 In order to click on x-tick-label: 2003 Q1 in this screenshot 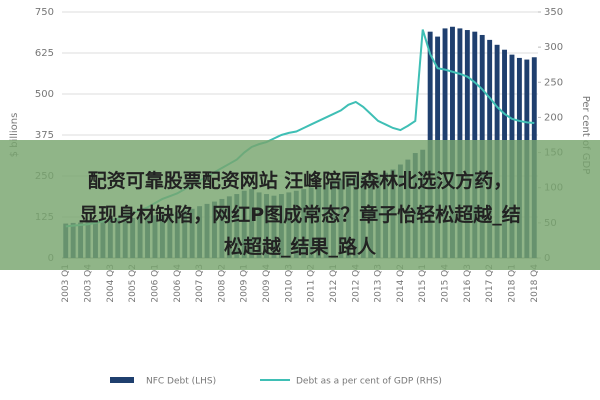, I will do `click(66, 283)`.